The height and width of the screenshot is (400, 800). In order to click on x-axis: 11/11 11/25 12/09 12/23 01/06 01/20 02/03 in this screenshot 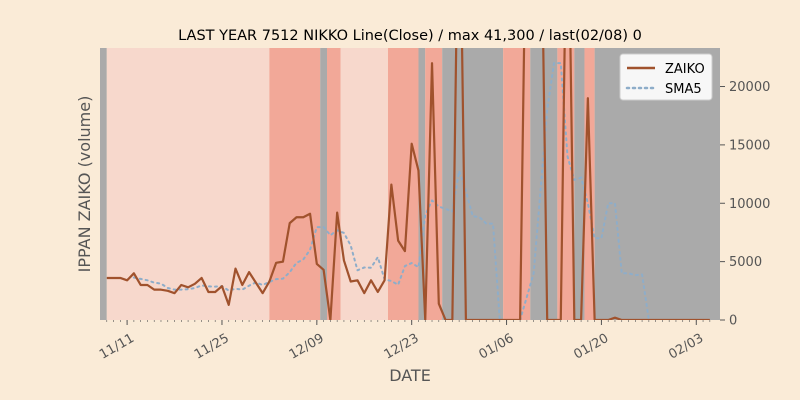, I will do `click(404, 341)`.